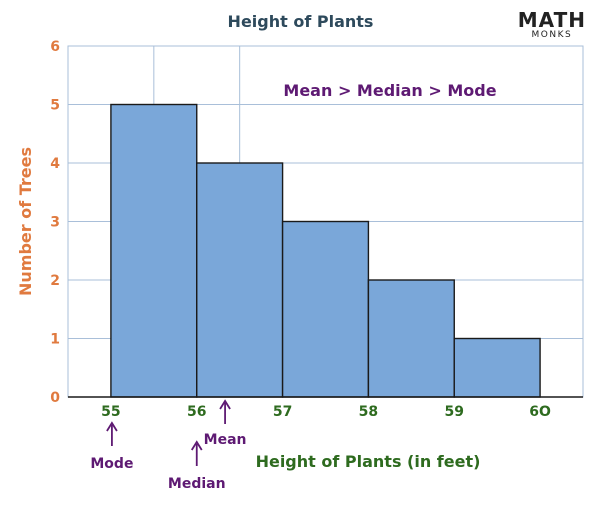  I want to click on x-tick-label: 58, so click(368, 412).